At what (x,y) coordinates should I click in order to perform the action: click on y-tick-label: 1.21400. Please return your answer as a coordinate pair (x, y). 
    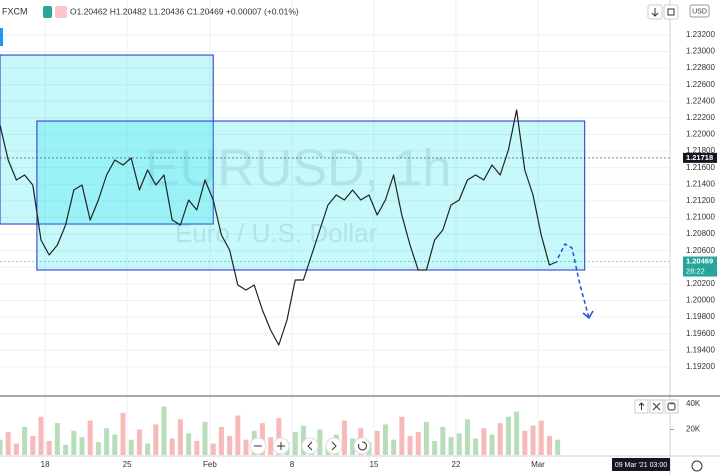
    Looking at the image, I should click on (700, 183).